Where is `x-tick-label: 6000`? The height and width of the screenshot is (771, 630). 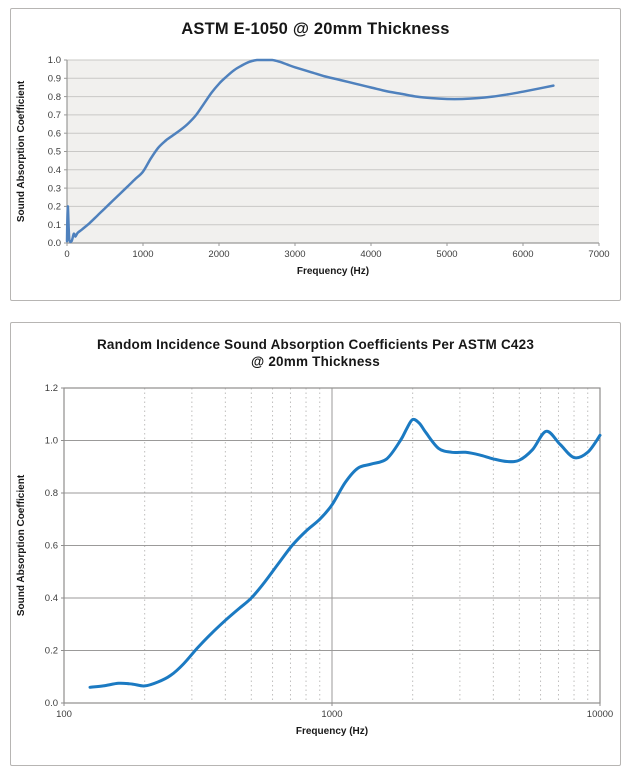 x-tick-label: 6000 is located at coordinates (522, 254).